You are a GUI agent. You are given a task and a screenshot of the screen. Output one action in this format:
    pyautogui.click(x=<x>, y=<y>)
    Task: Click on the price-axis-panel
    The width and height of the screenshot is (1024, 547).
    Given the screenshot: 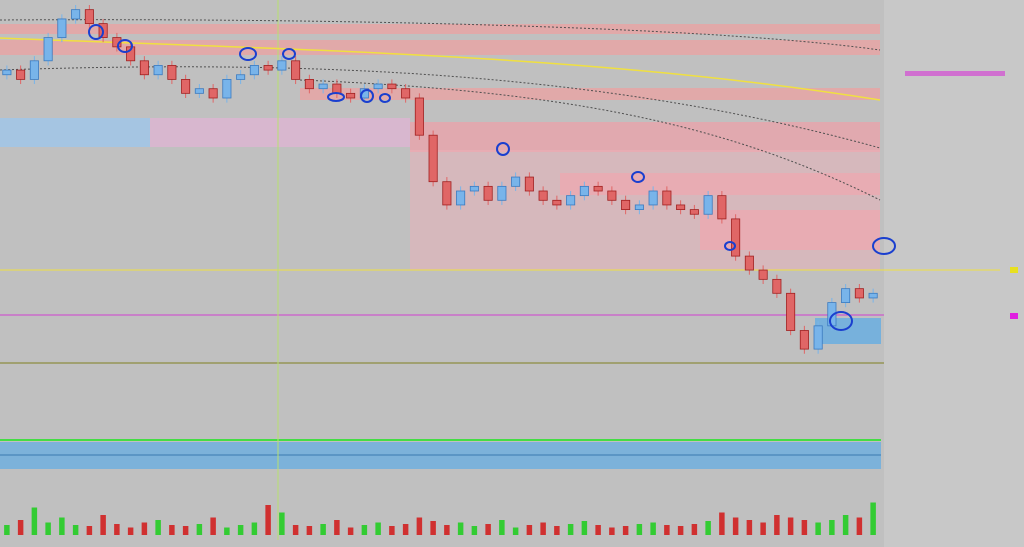 What is the action you would take?
    pyautogui.click(x=954, y=273)
    